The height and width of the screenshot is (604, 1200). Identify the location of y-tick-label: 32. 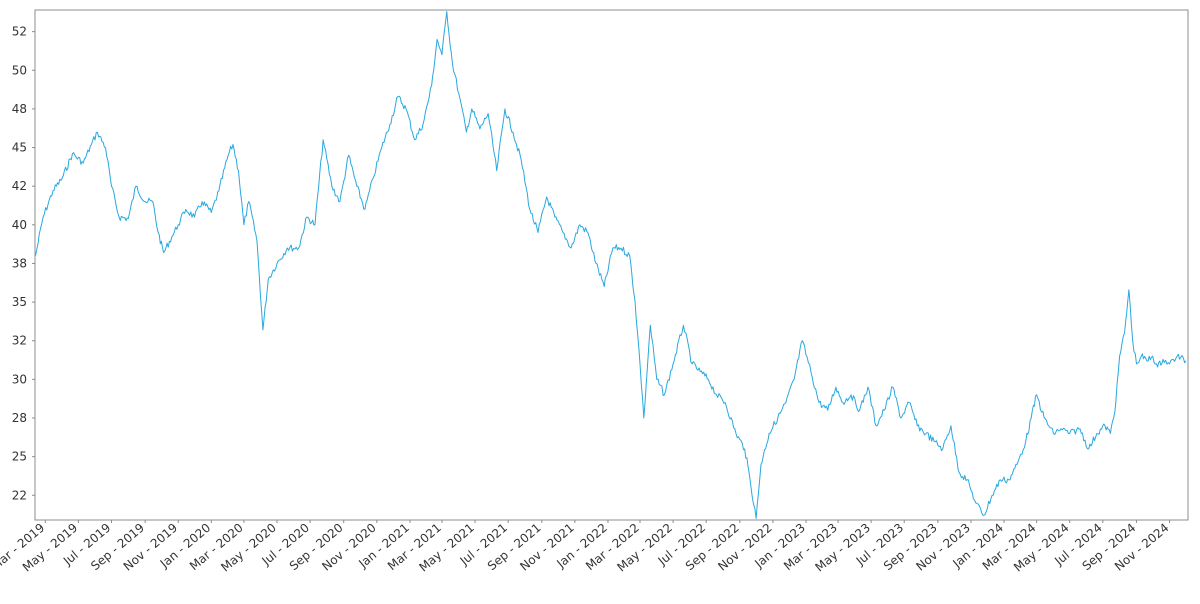
(19, 341).